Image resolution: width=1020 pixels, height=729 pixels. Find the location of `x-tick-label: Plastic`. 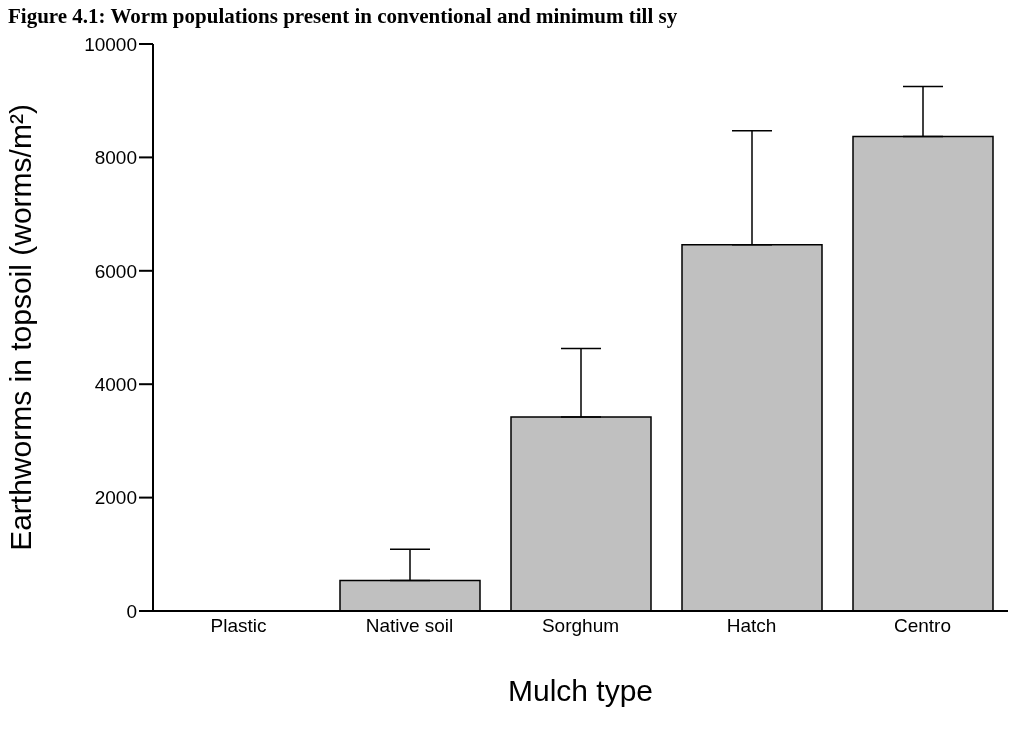

x-tick-label: Plastic is located at coordinates (238, 626).